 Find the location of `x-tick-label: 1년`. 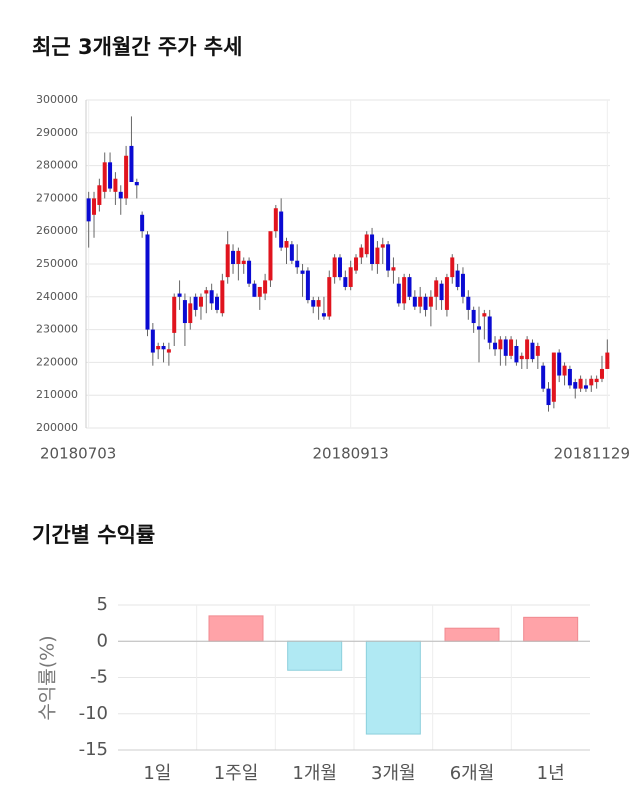

x-tick-label: 1년 is located at coordinates (551, 773).